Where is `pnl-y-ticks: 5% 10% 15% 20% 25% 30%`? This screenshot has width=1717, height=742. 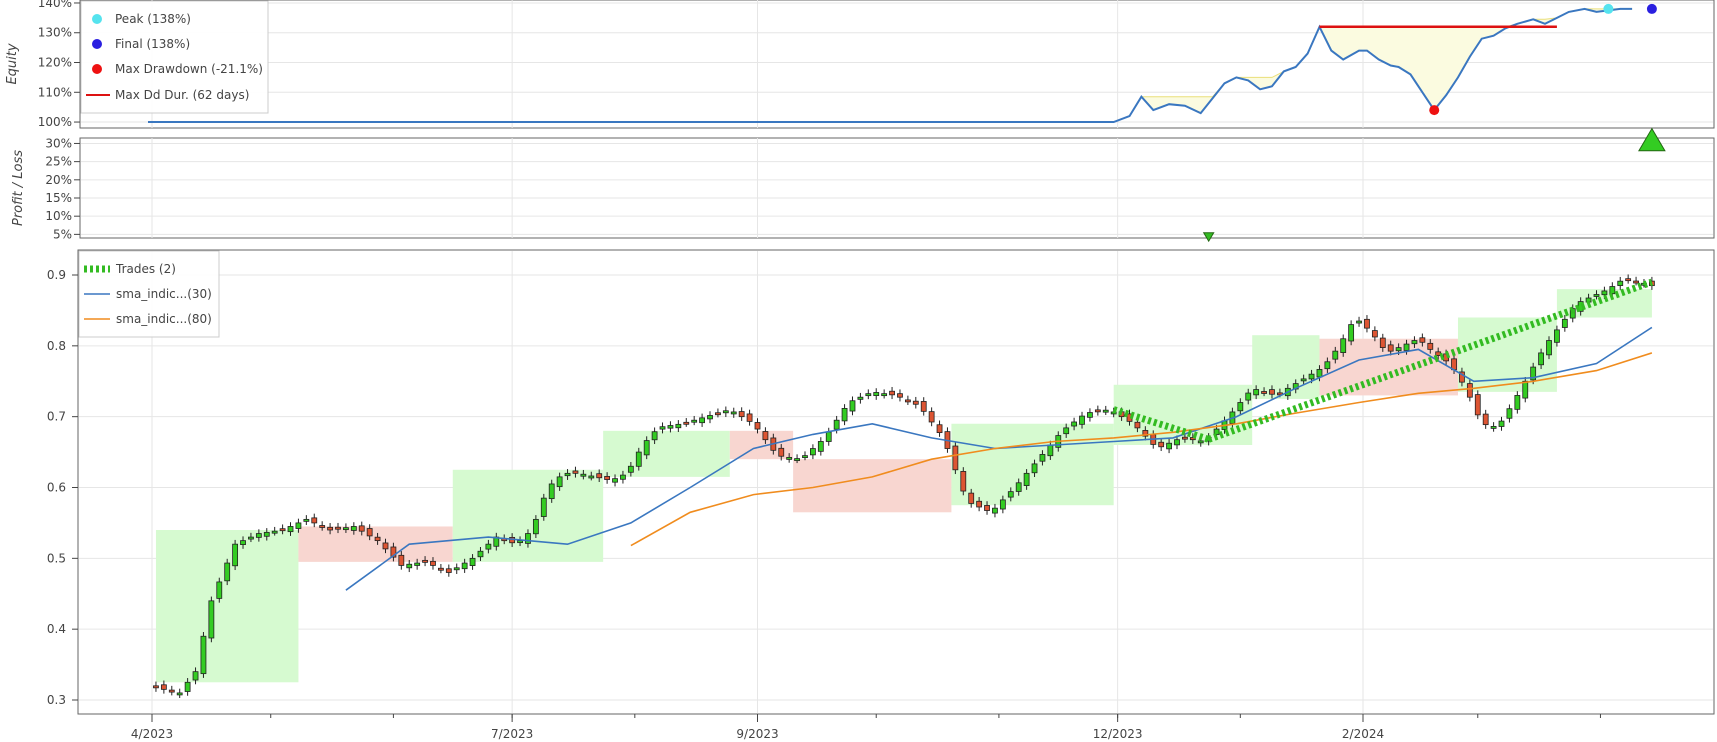
pnl-y-ticks: 5% 10% 15% 20% 25% 30% is located at coordinates (62, 188).